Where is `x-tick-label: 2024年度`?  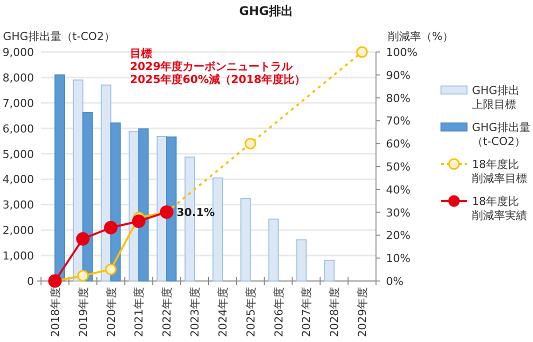 x-tick-label: 2024年度 is located at coordinates (223, 312).